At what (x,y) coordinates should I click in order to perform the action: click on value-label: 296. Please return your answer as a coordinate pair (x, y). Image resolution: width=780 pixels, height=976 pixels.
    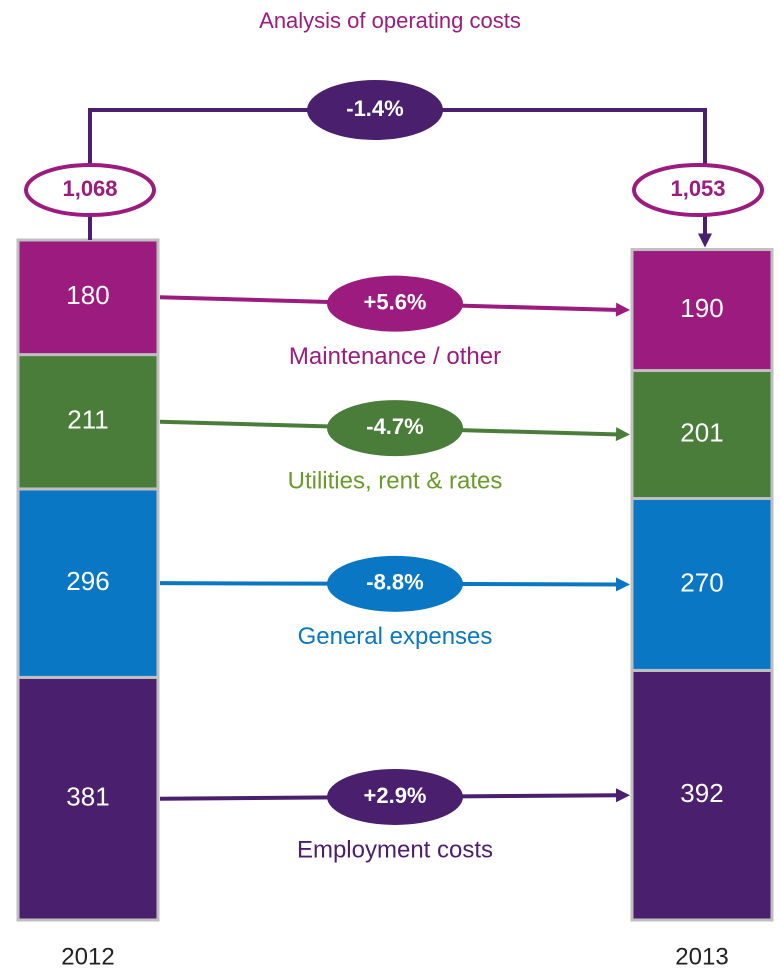
    Looking at the image, I should click on (87, 581).